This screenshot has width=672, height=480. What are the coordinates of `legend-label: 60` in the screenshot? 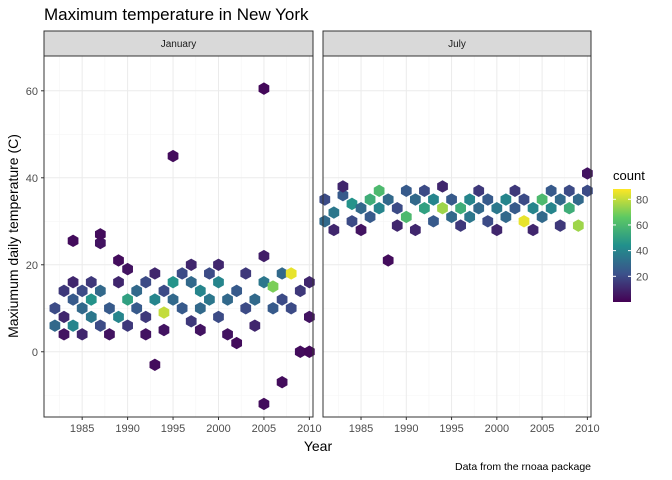 It's located at (642, 226).